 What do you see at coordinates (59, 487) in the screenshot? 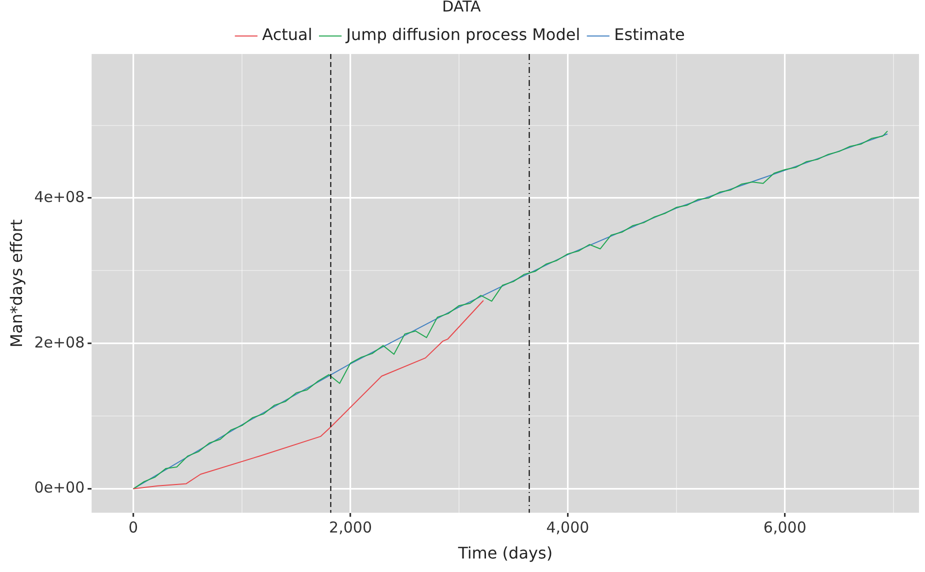
I see `y-tick-label: 0e+00` at bounding box center [59, 487].